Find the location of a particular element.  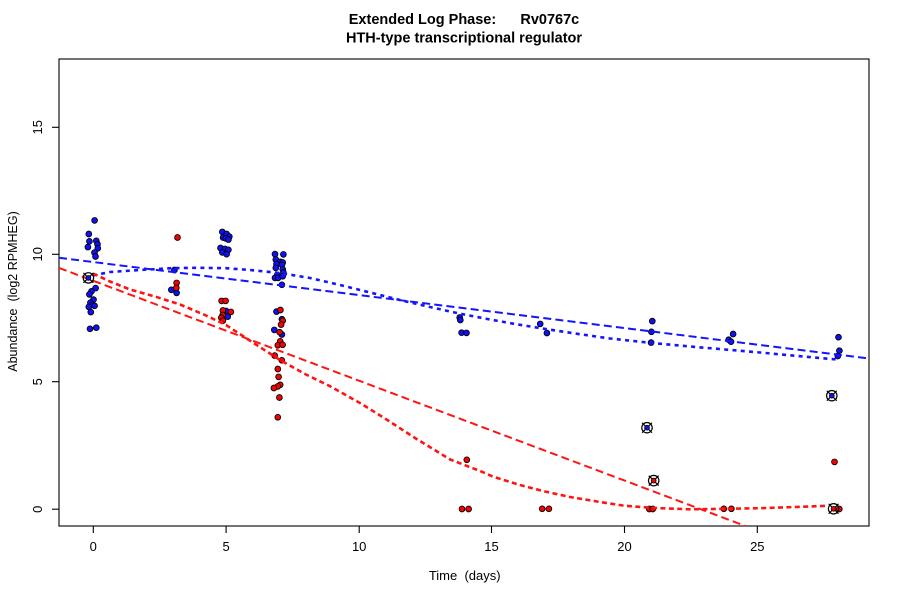

svg-text:HTH-type transcriptional regul: HTH-type transcriptional regulator is located at coordinates (464, 39).